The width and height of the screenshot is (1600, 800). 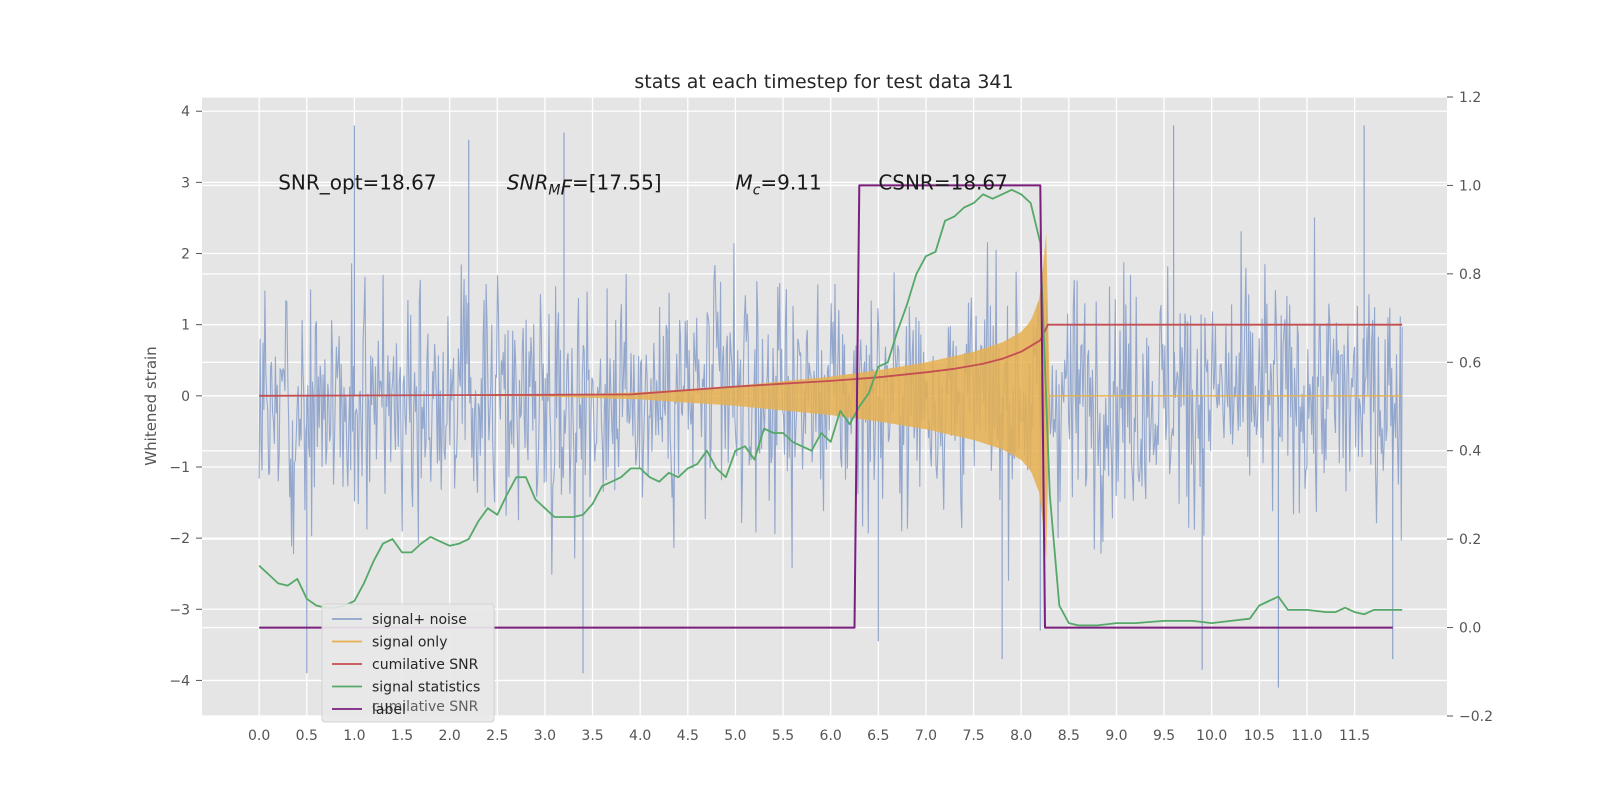 What do you see at coordinates (1470, 629) in the screenshot?
I see `y-right-tick-label: 0.0` at bounding box center [1470, 629].